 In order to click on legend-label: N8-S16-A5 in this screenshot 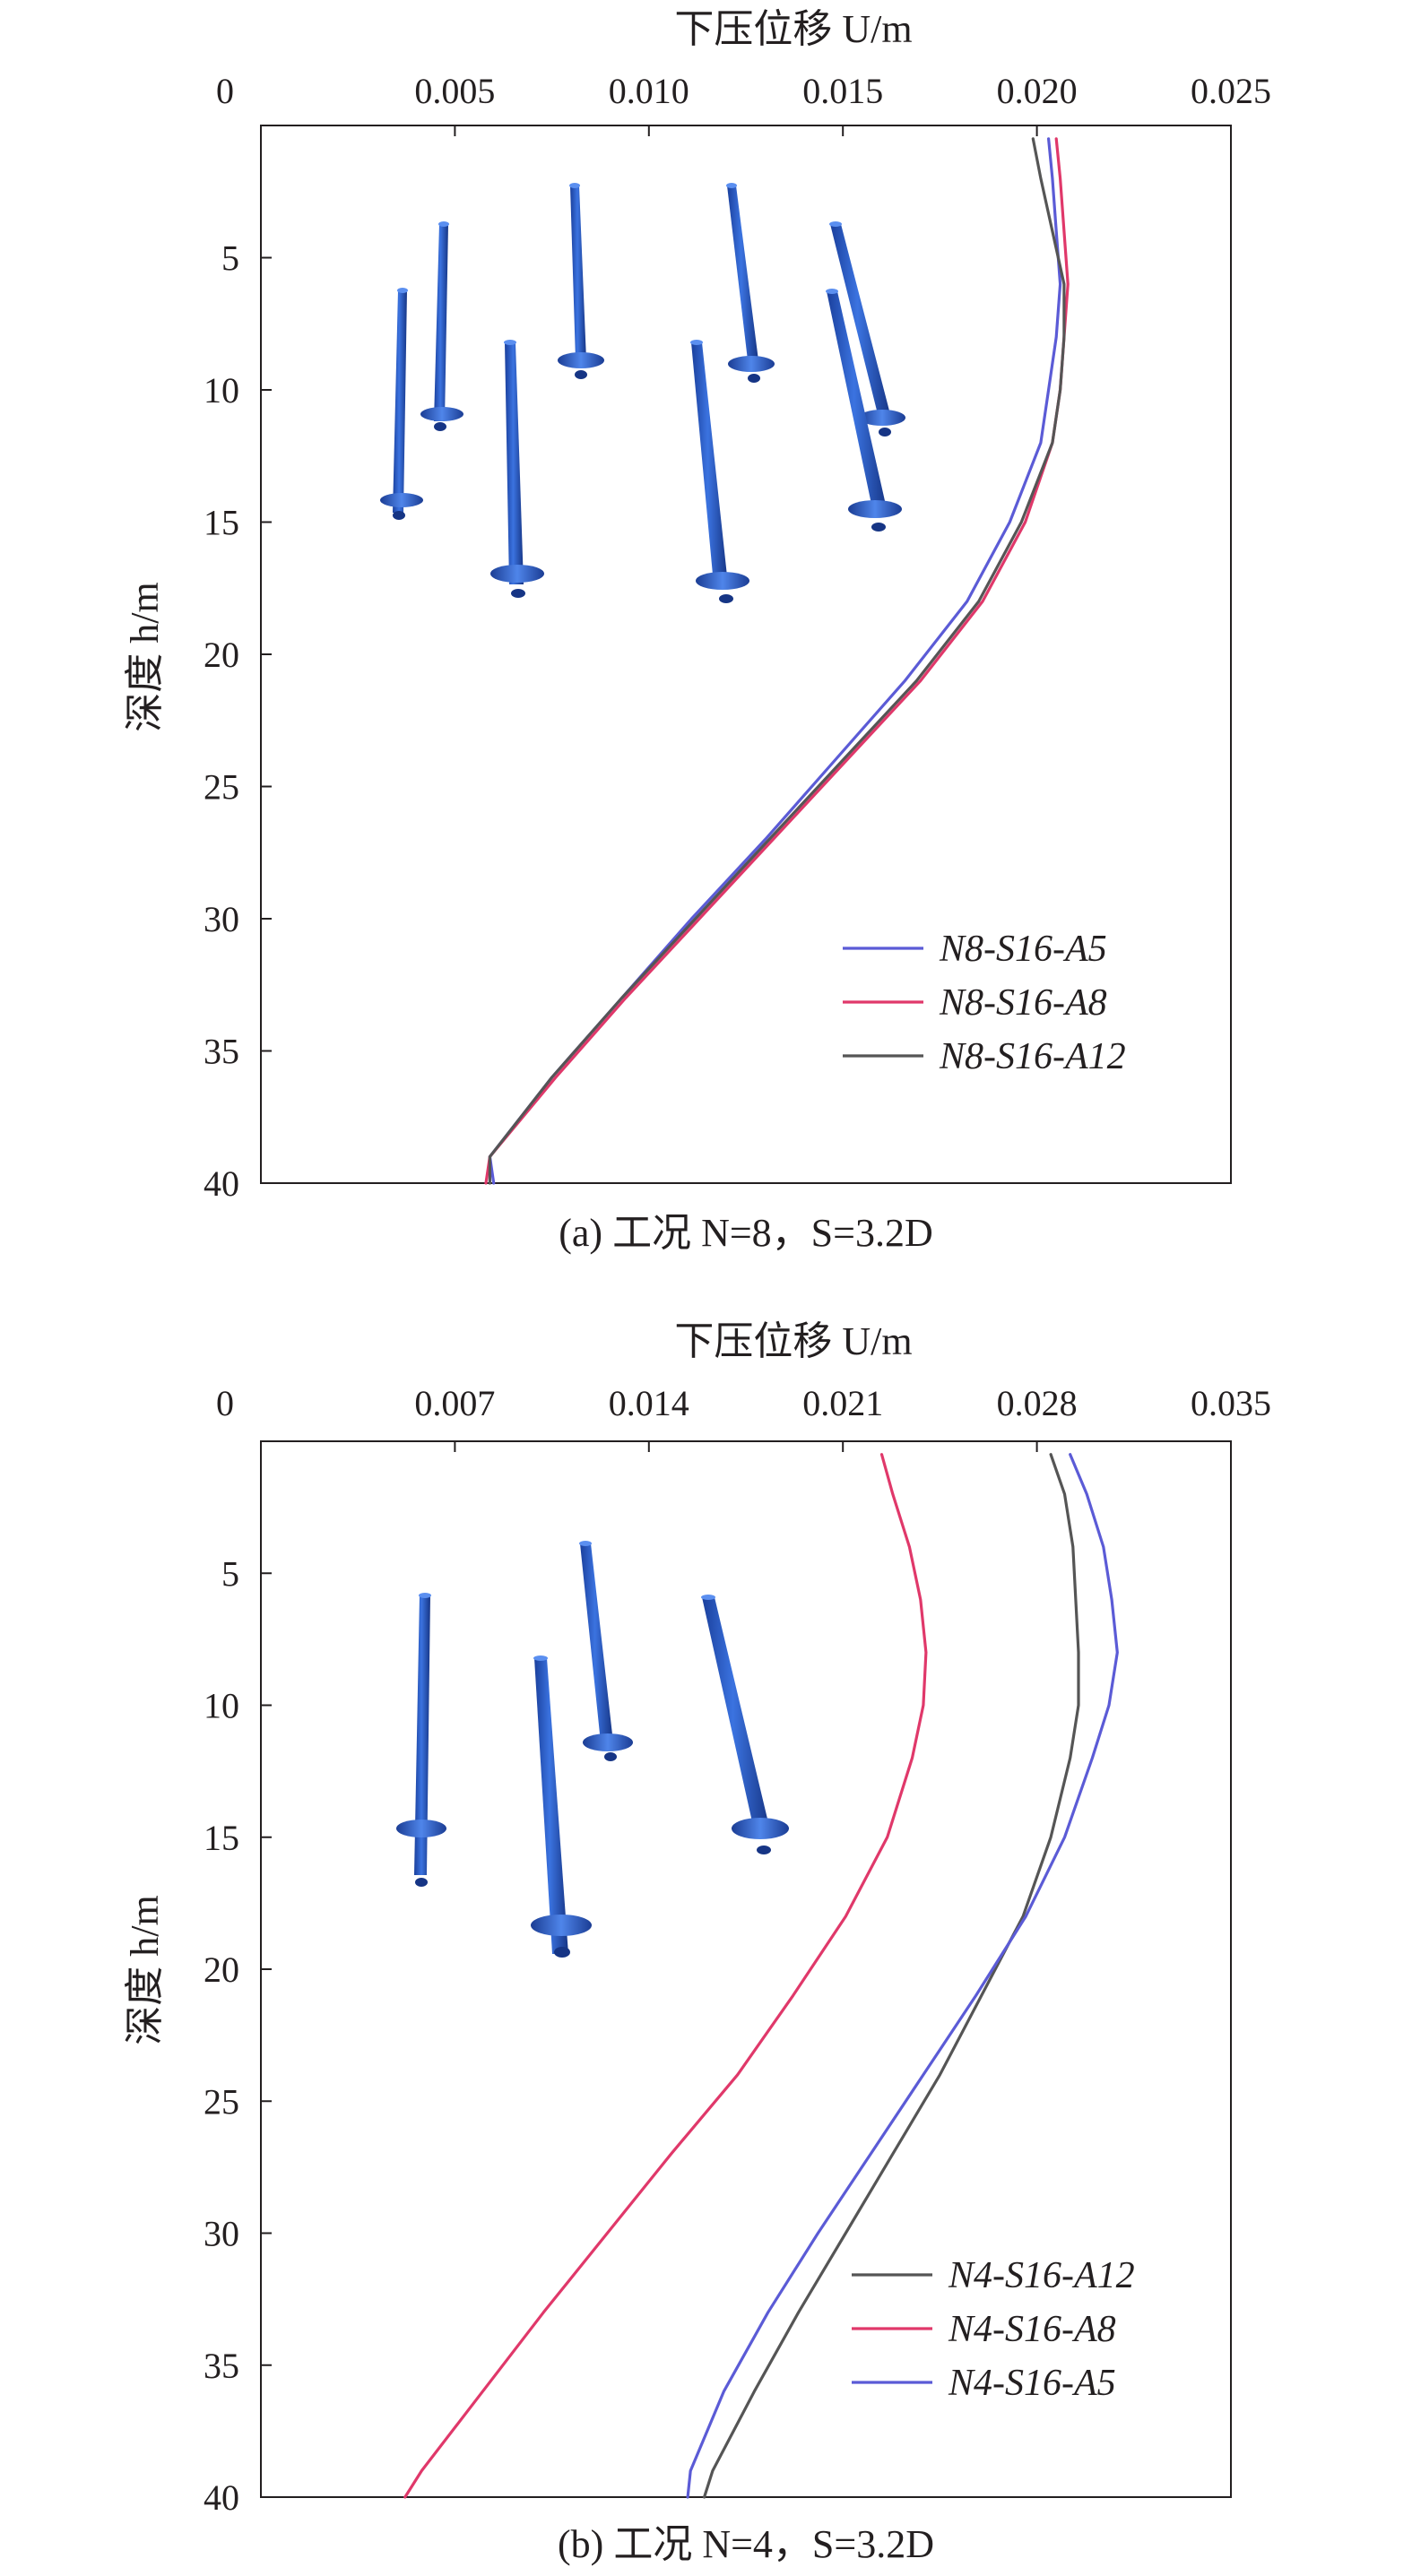, I will do `click(1023, 949)`.